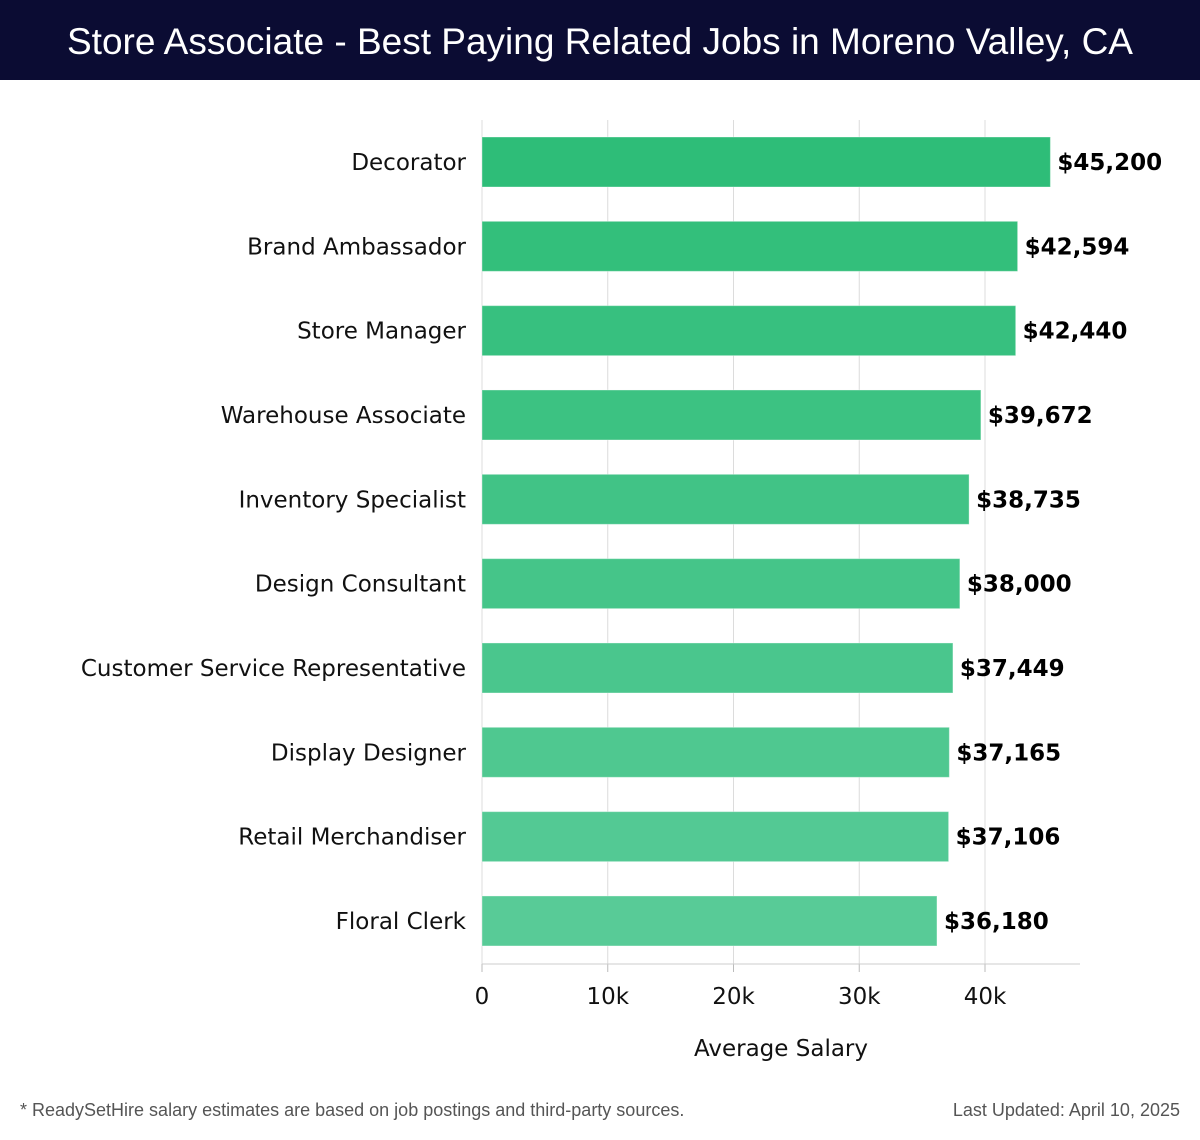 The width and height of the screenshot is (1200, 1140). What do you see at coordinates (1012, 669) in the screenshot?
I see `data-label: $37,449` at bounding box center [1012, 669].